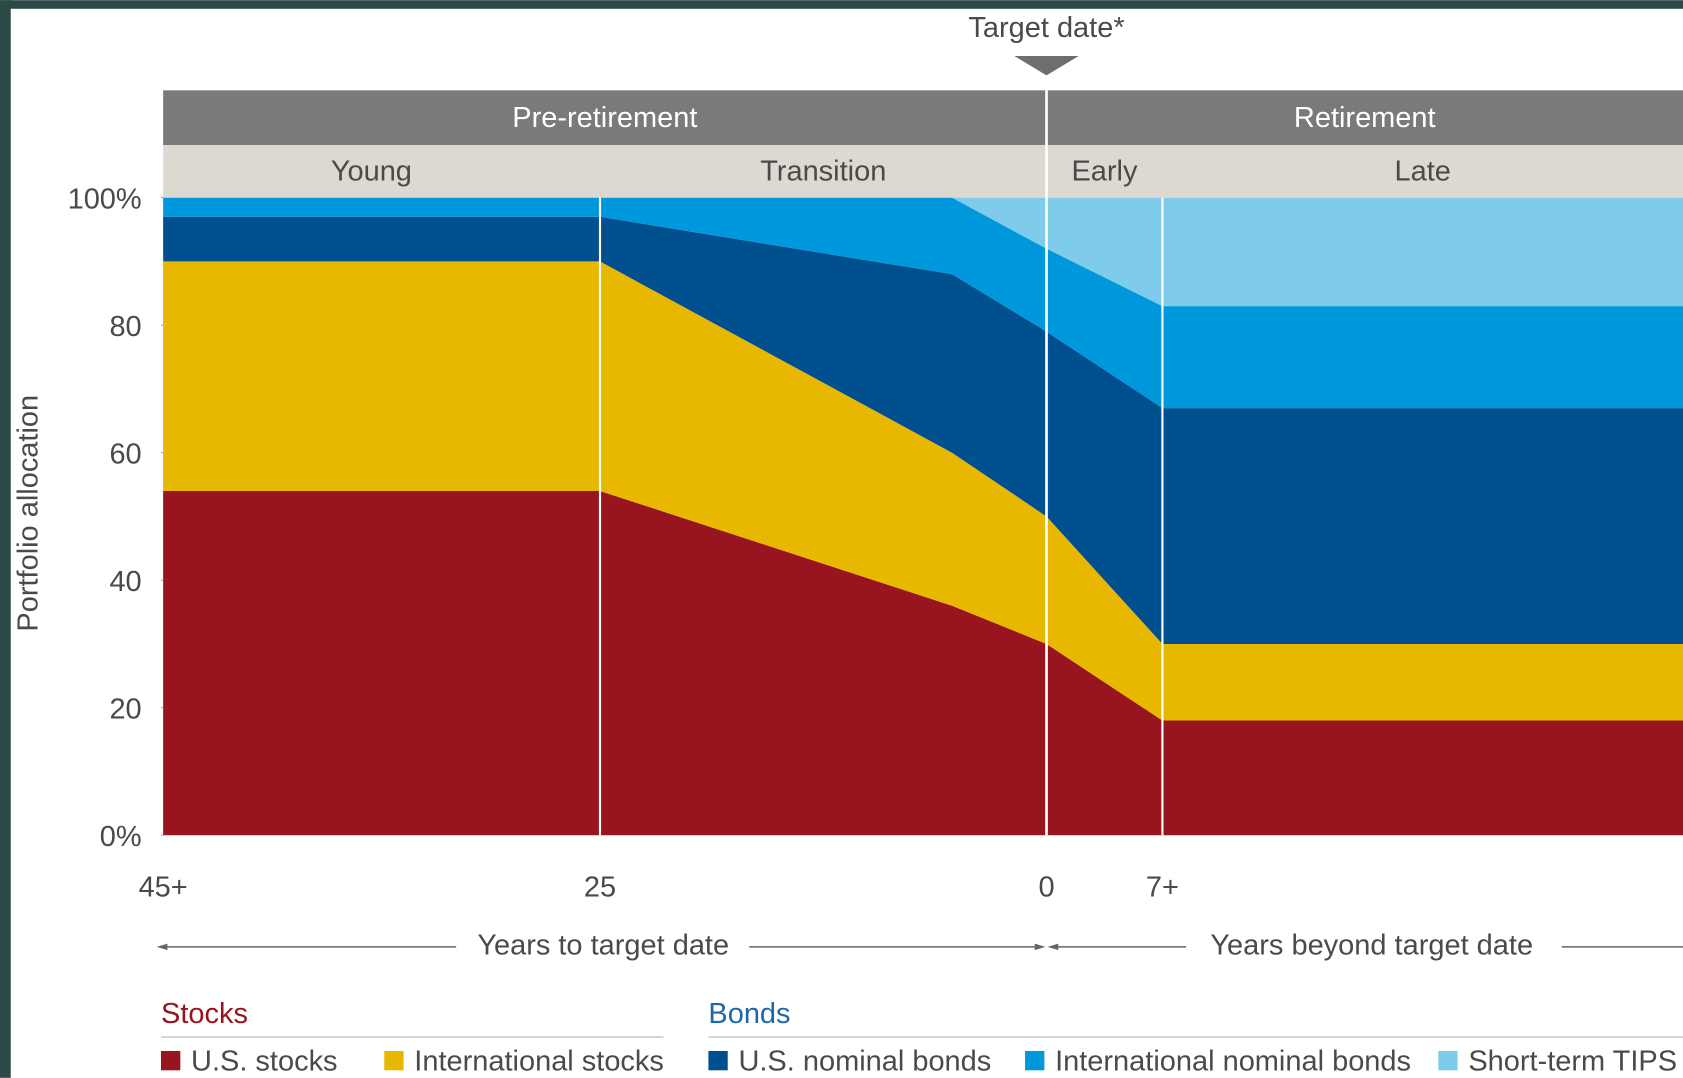  Describe the element at coordinates (125, 327) in the screenshot. I see `y-tick-label: 80` at that location.